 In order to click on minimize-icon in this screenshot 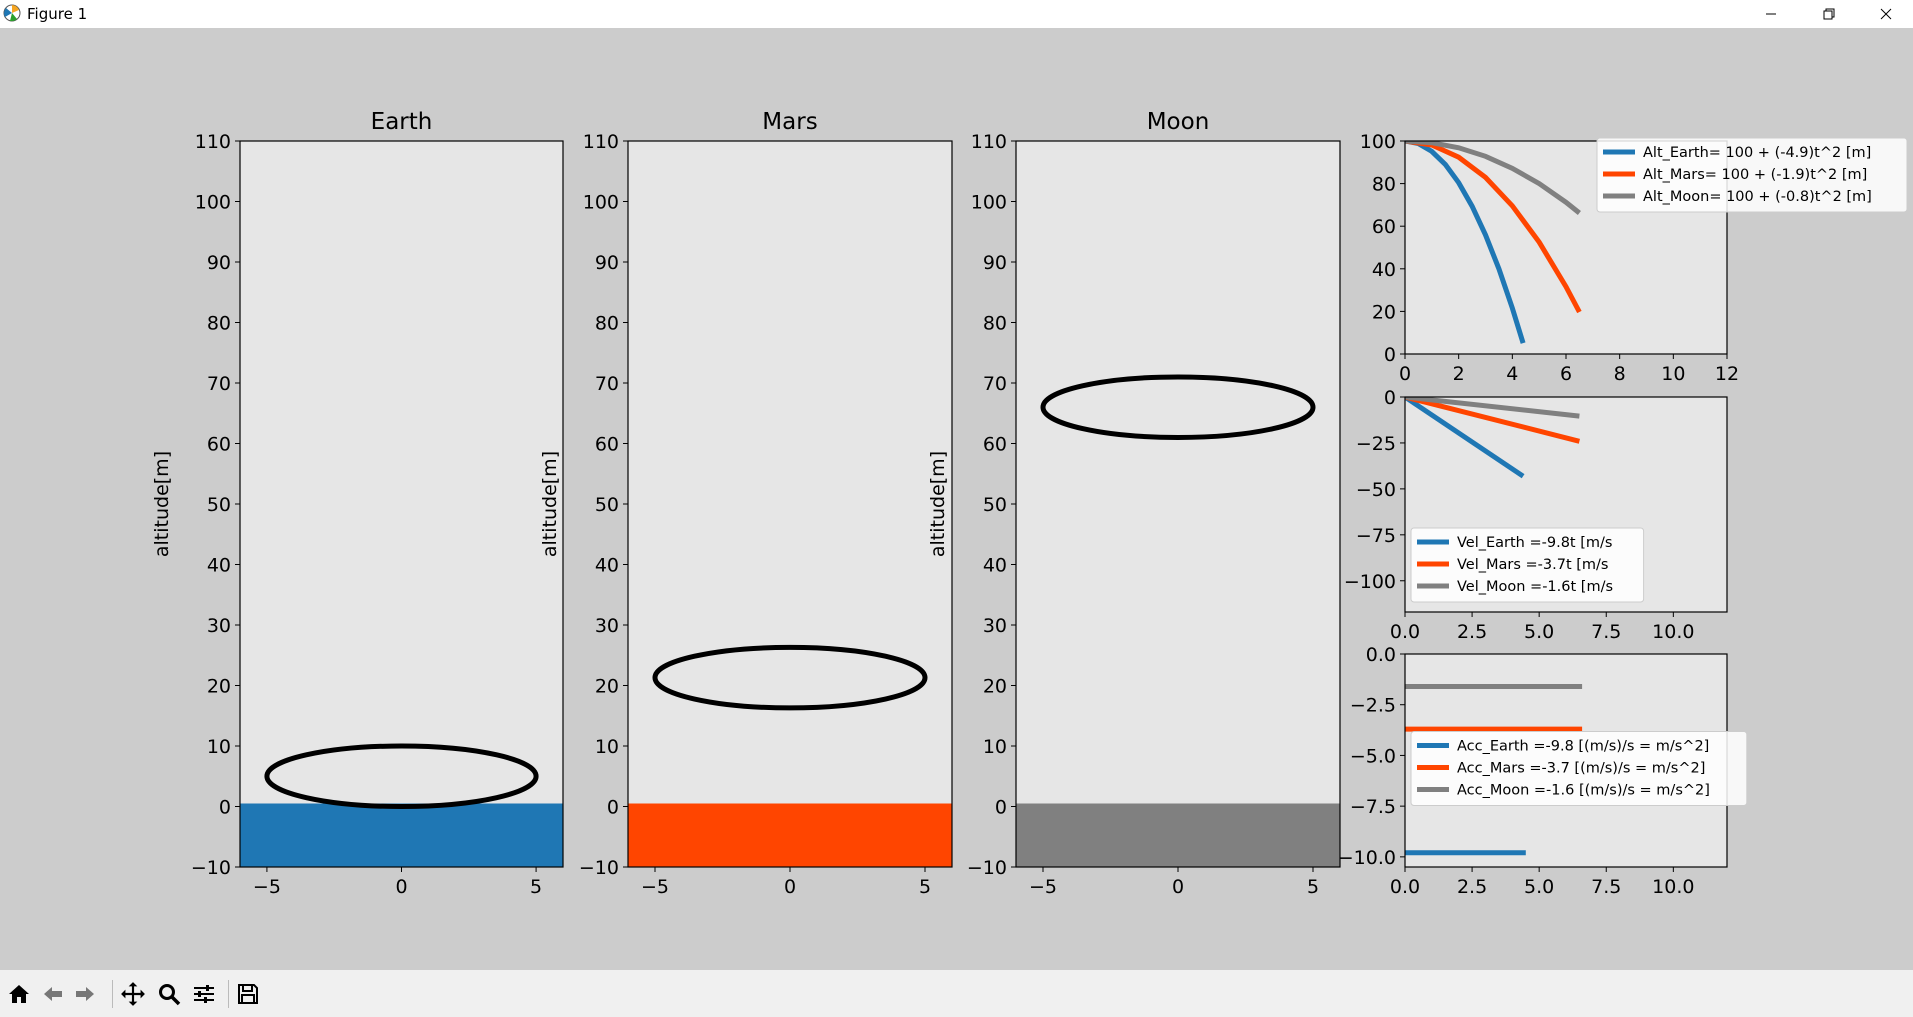, I will do `click(1771, 14)`.